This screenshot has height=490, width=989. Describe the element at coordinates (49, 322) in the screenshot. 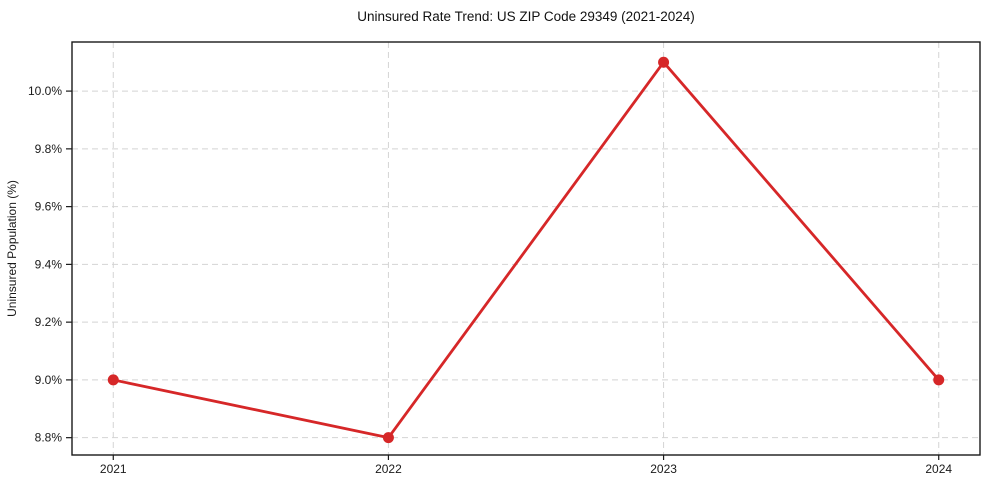

I see `y-tick-label: 9.2%` at that location.